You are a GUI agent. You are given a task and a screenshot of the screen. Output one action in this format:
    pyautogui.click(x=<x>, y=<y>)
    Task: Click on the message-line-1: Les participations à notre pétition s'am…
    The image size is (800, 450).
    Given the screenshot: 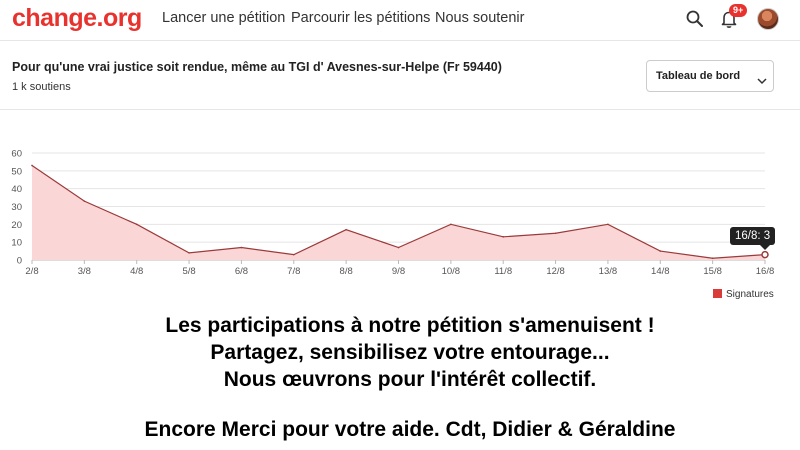 What is the action you would take?
    pyautogui.click(x=410, y=325)
    